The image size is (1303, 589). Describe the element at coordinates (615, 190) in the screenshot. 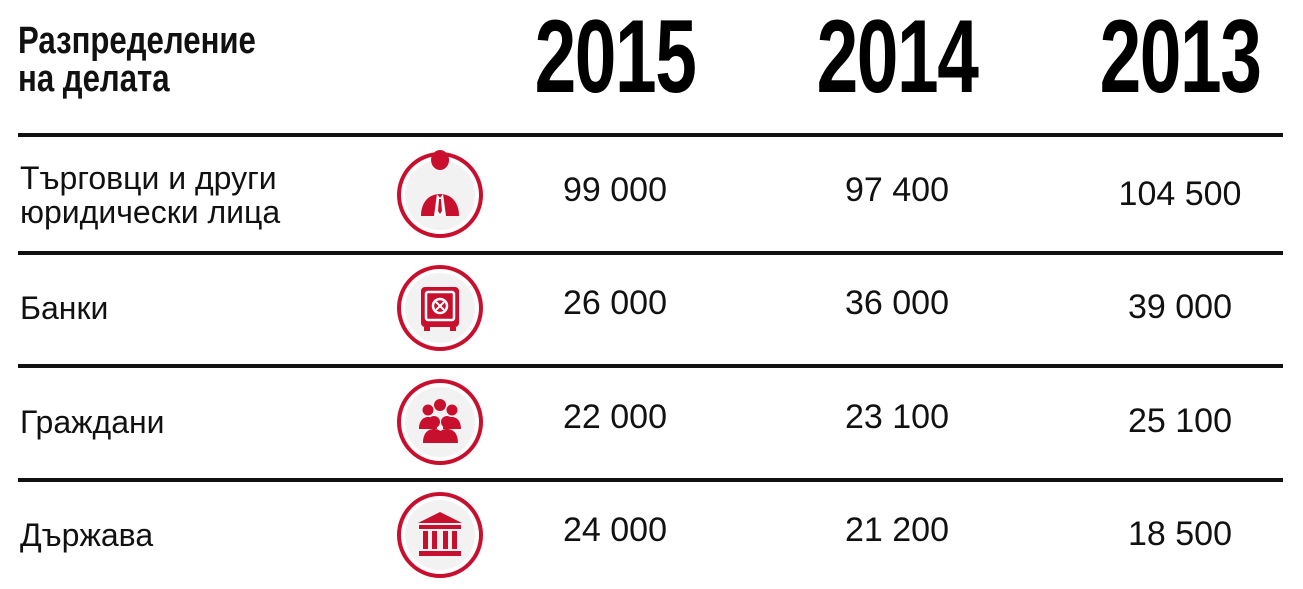

I see `cell-value: 99 000` at that location.